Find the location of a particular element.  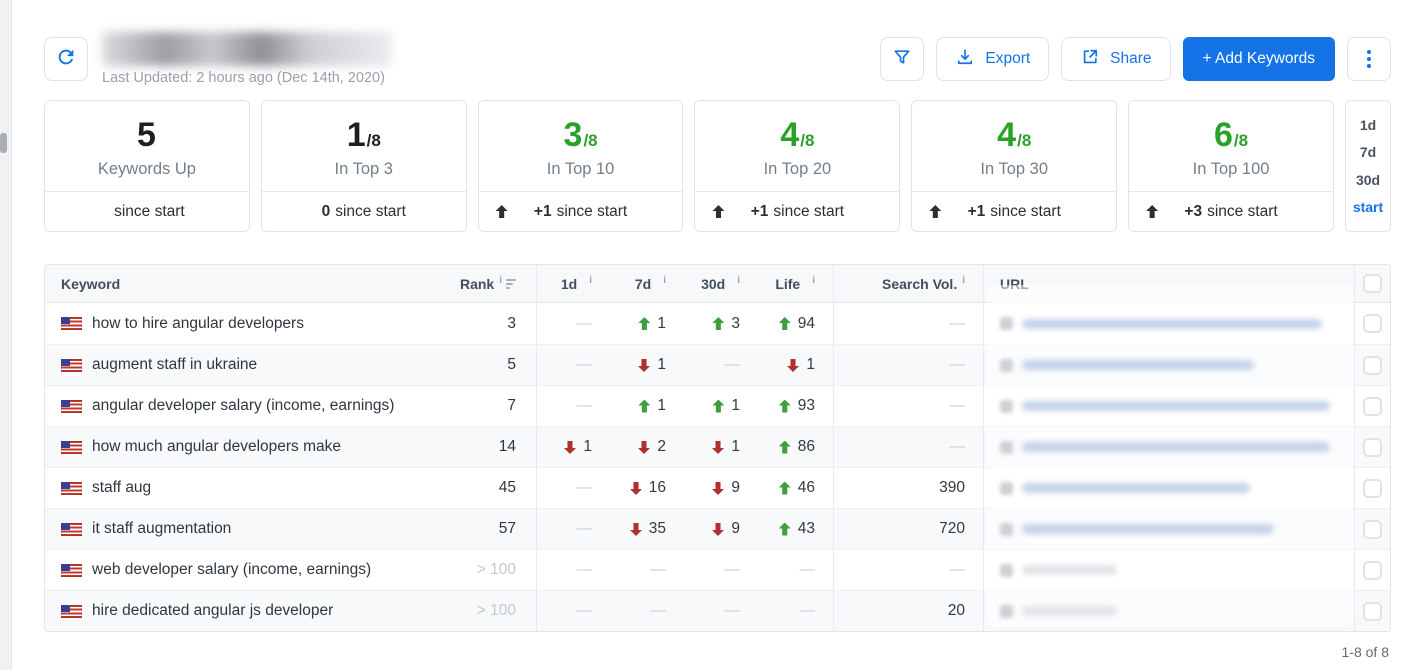

keyword-text: how to hire angular developers is located at coordinates (198, 323).